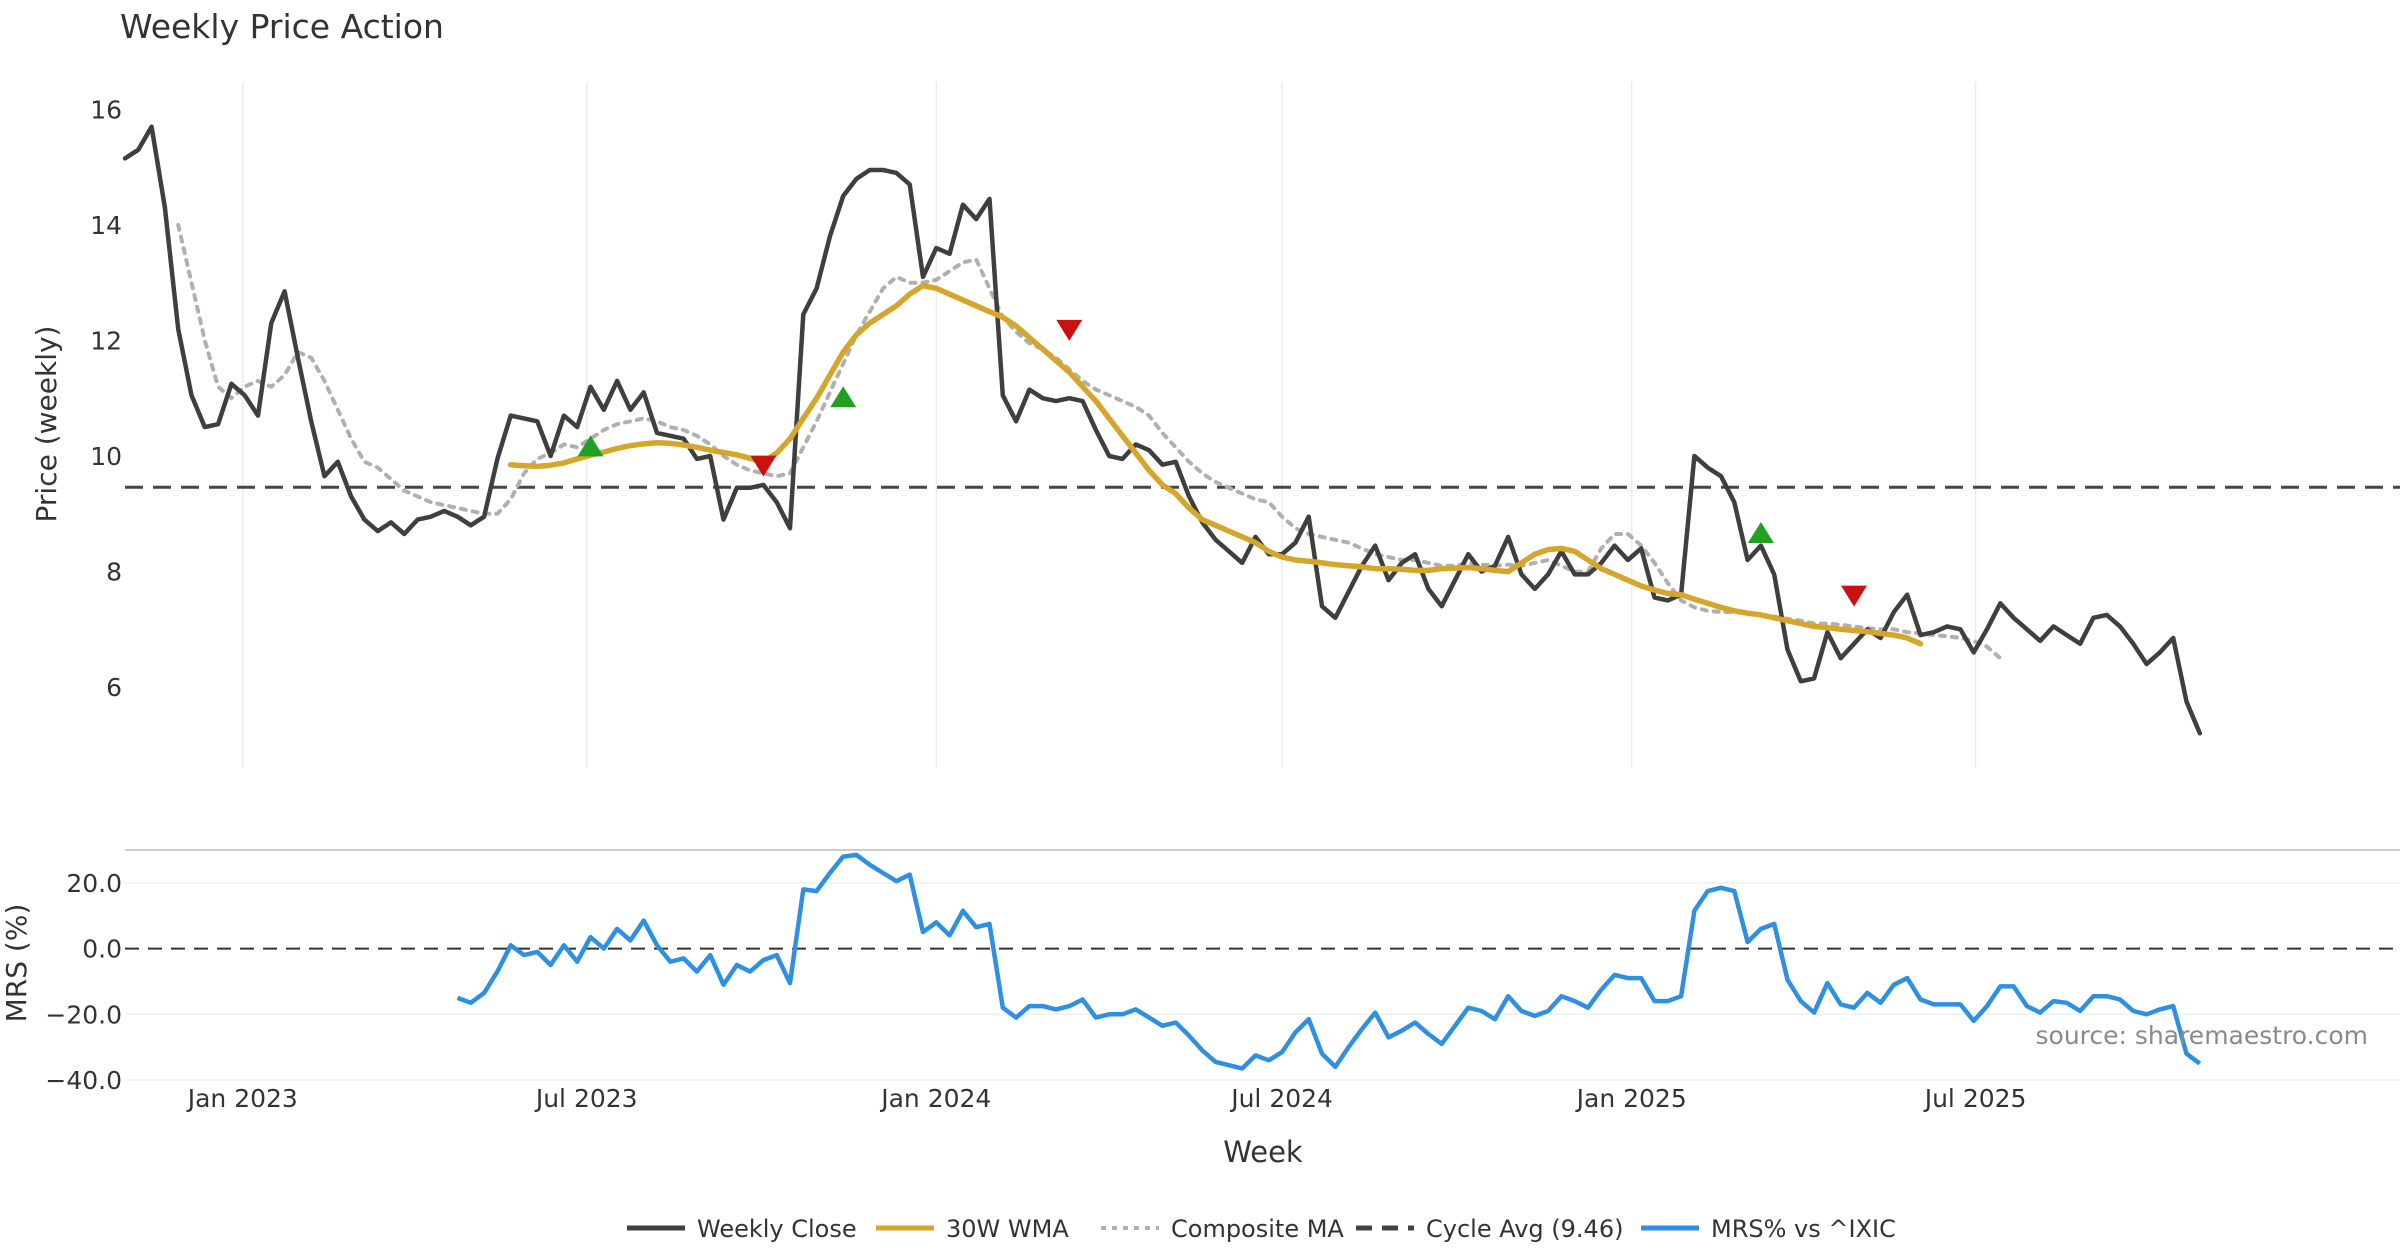  What do you see at coordinates (83, 1014) in the screenshot?
I see `mrs-y-tick-label: −20.0` at bounding box center [83, 1014].